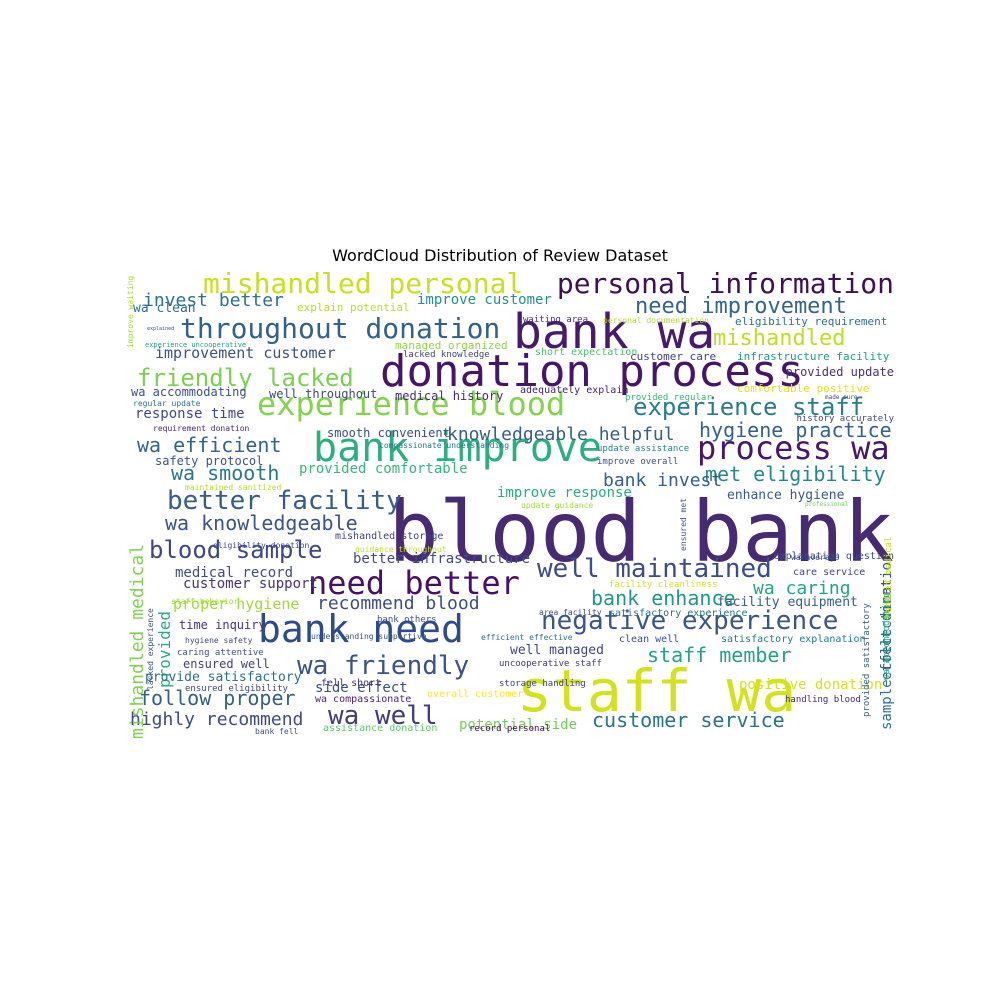  I want to click on word-cloud-term: friendly lacked, so click(245, 378).